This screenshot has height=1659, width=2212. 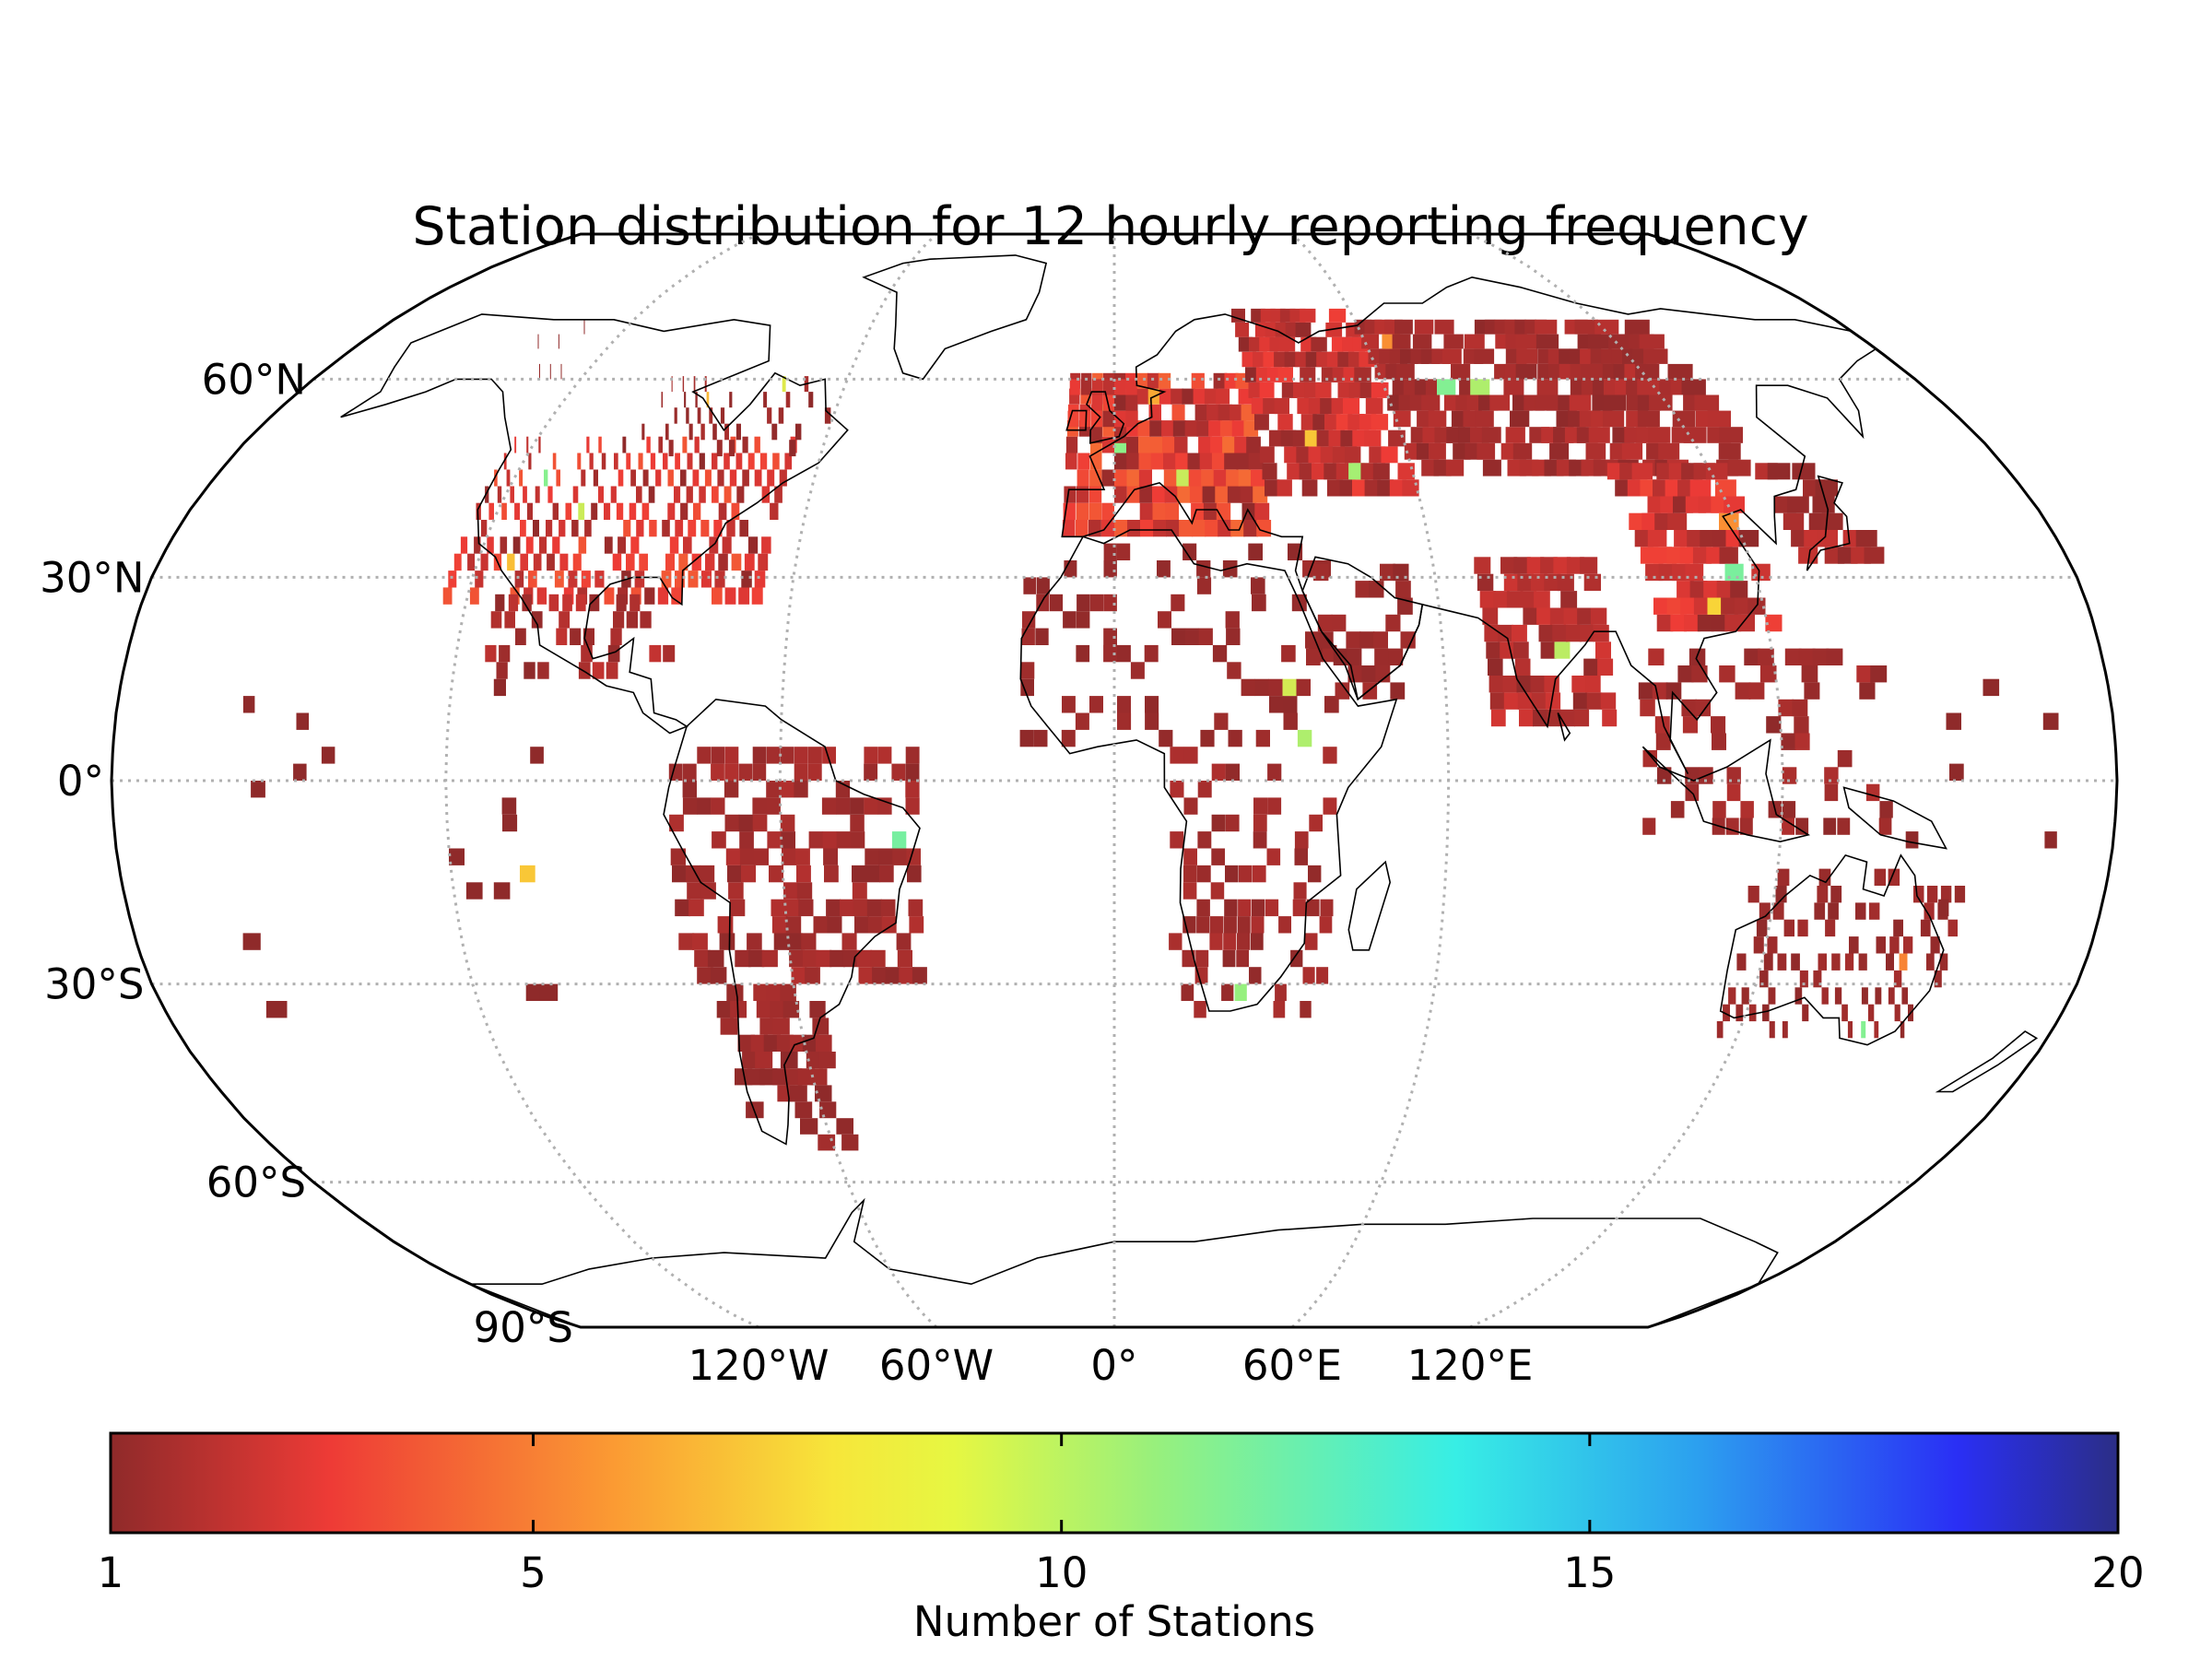 I want to click on lon-label: 120°E, so click(x=1470, y=1365).